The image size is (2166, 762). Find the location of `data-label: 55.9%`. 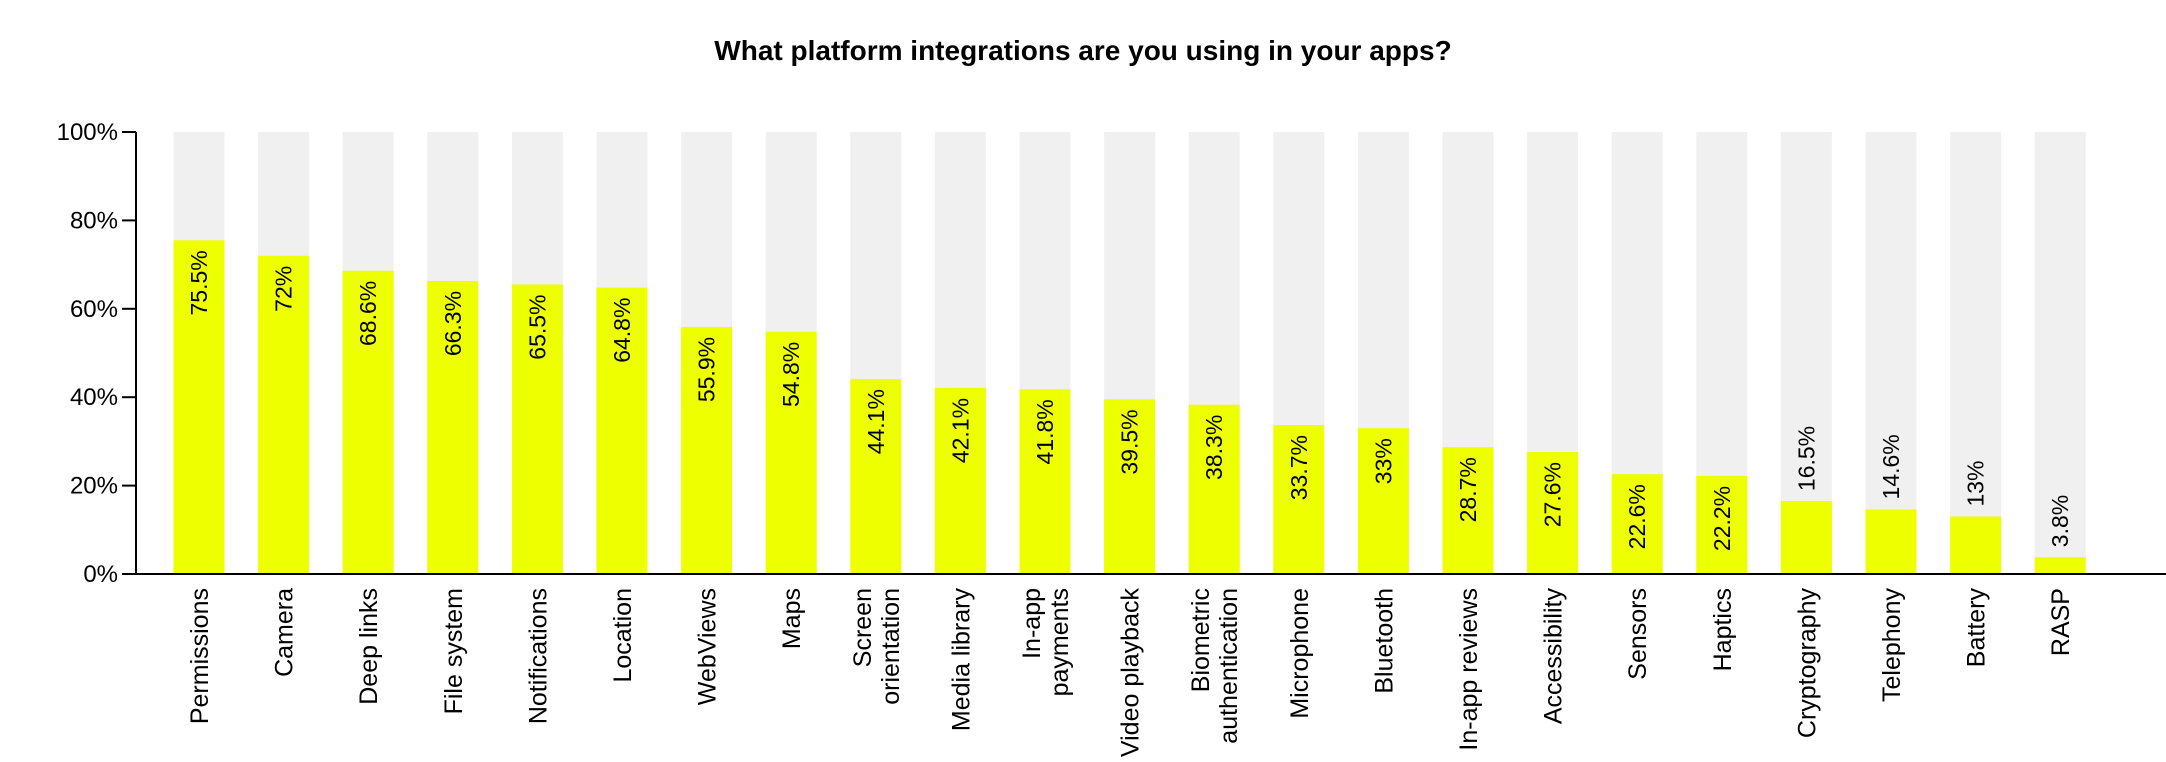

data-label: 55.9% is located at coordinates (707, 369).